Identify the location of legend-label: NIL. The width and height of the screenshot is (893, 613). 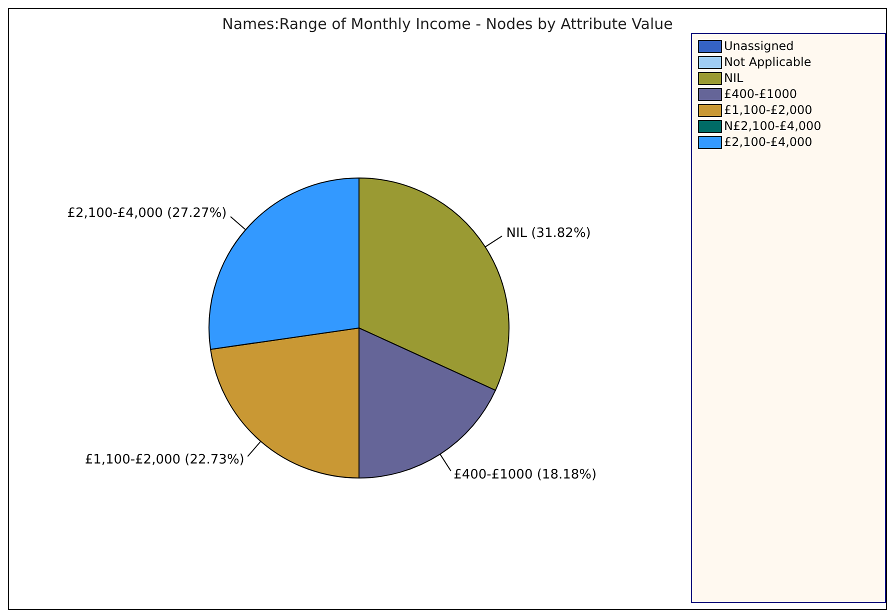
(734, 78).